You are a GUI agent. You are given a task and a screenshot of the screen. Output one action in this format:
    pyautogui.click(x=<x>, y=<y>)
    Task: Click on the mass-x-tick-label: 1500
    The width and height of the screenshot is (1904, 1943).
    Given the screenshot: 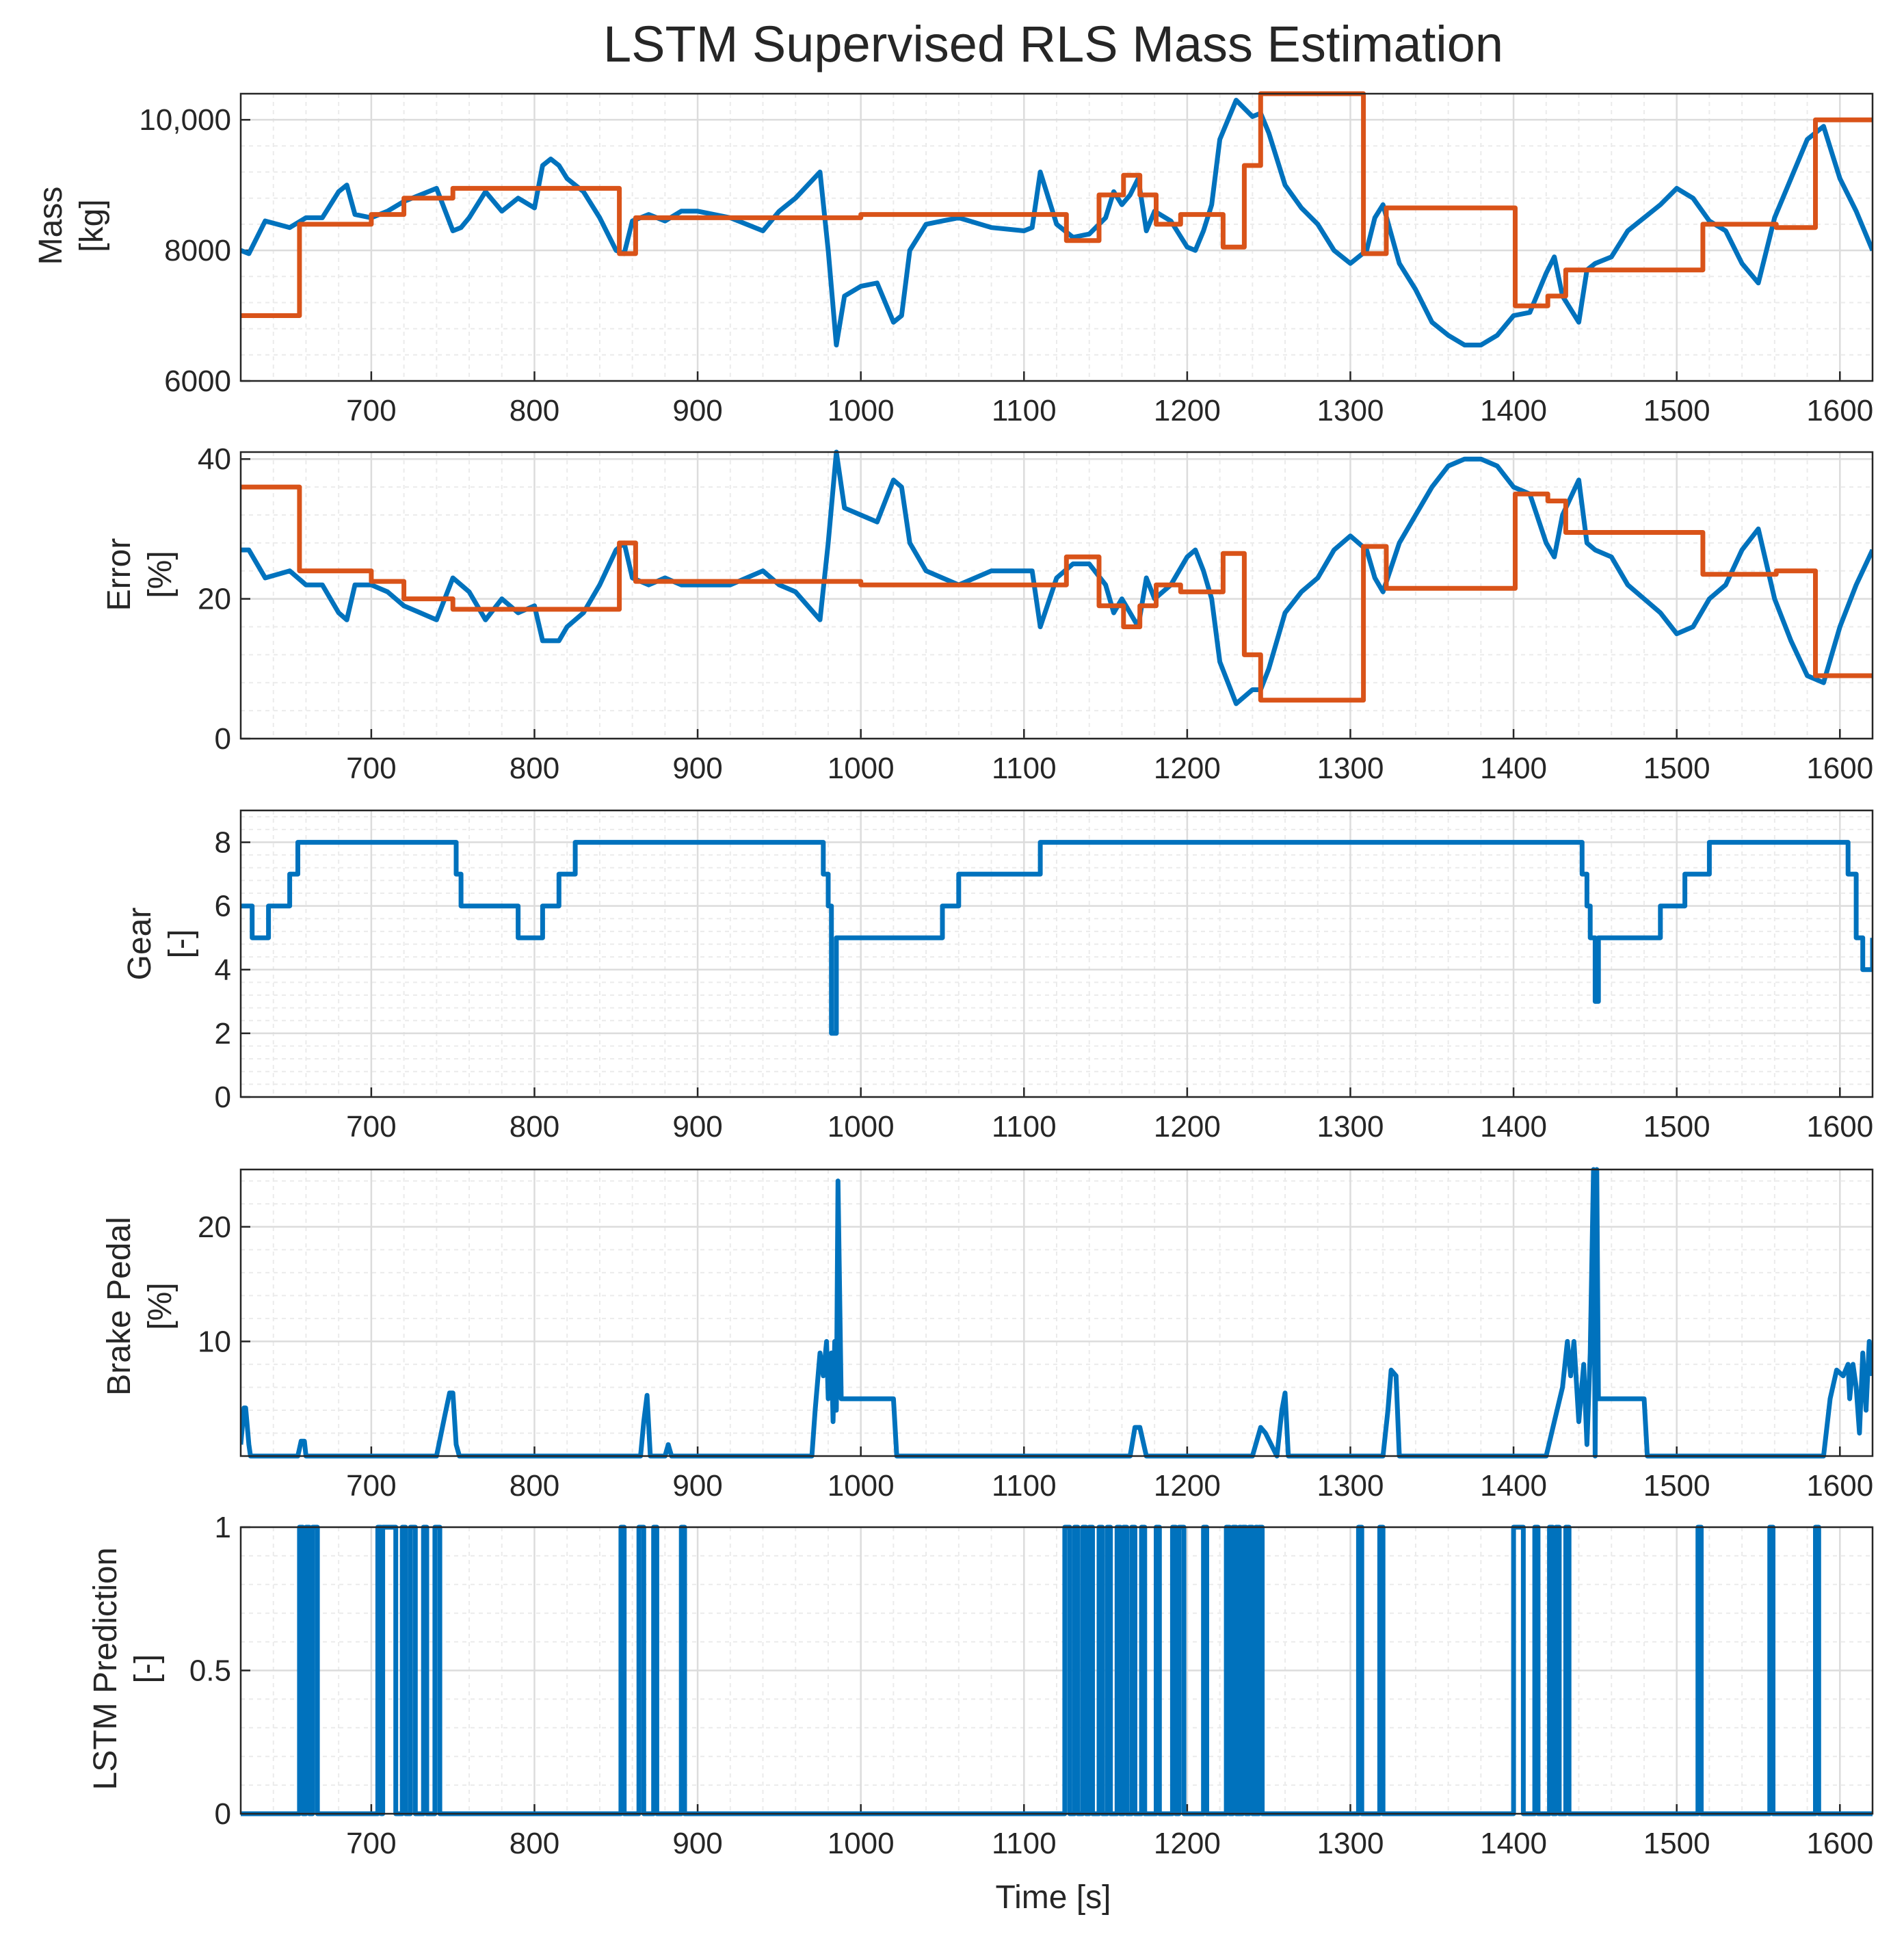 What is the action you would take?
    pyautogui.click(x=1676, y=410)
    